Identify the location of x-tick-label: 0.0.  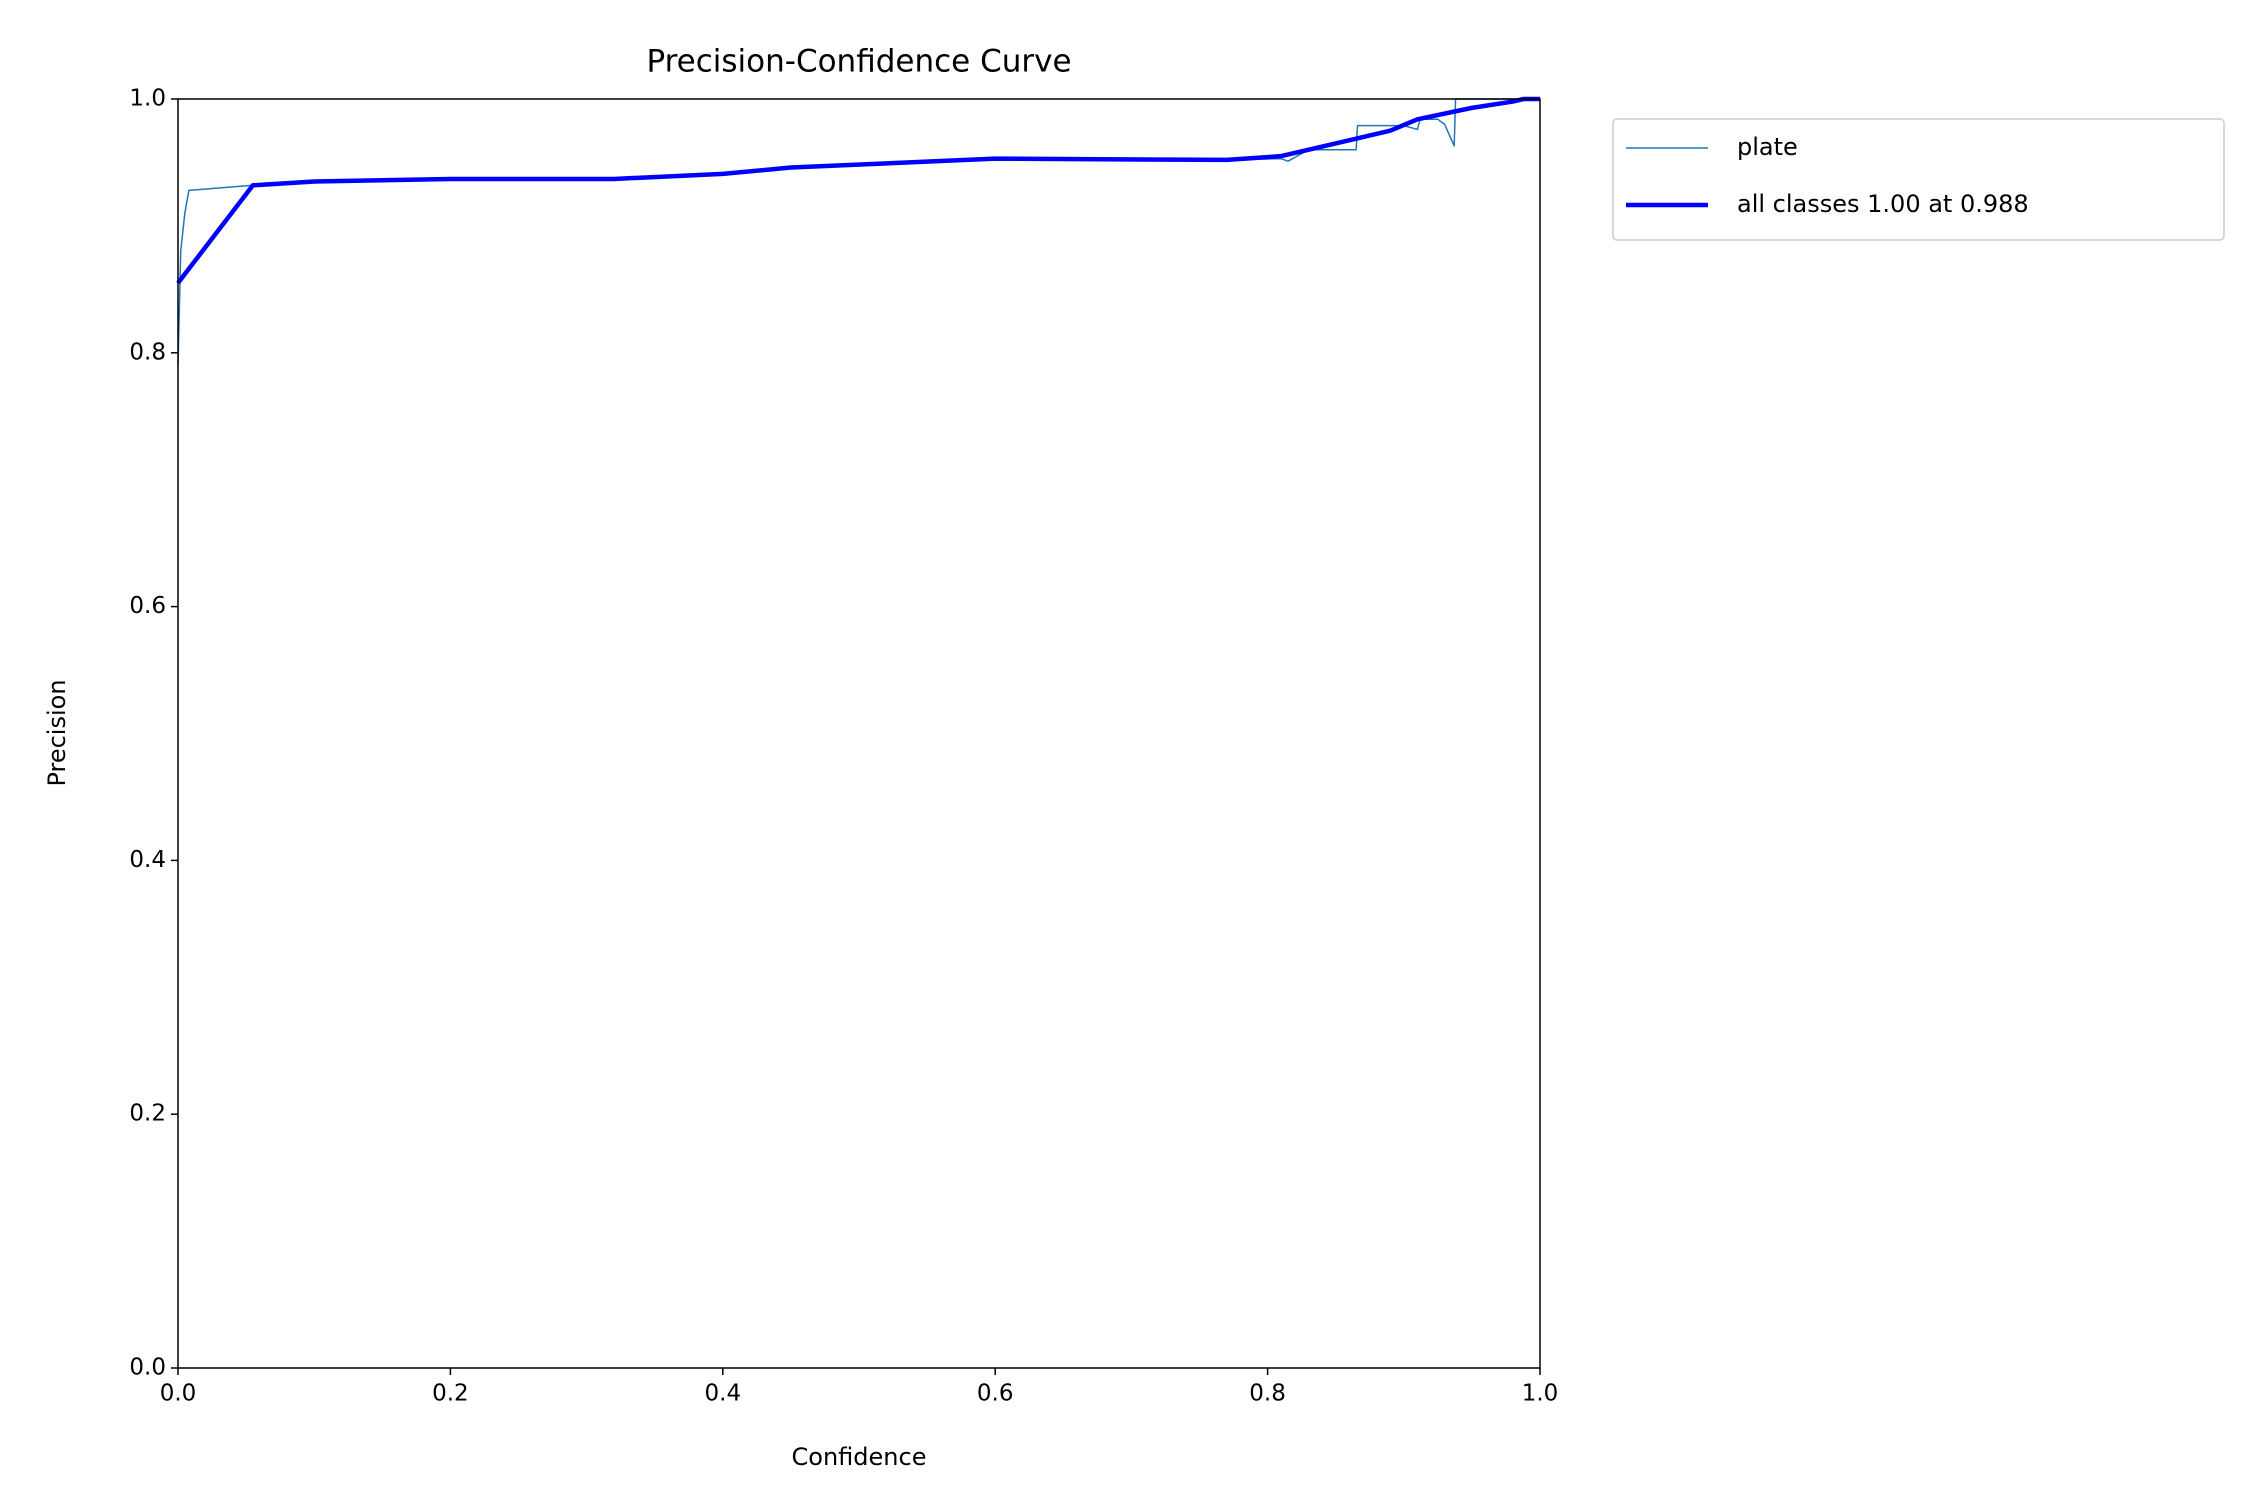
(178, 1394).